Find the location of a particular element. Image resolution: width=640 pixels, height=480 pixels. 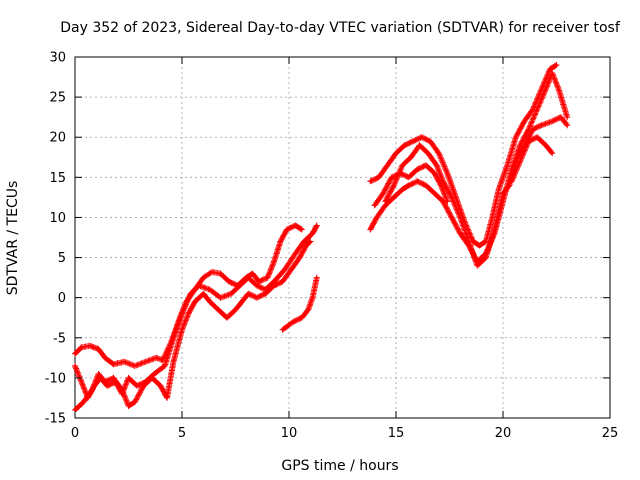

x-tick-label: 25 is located at coordinates (610, 433).